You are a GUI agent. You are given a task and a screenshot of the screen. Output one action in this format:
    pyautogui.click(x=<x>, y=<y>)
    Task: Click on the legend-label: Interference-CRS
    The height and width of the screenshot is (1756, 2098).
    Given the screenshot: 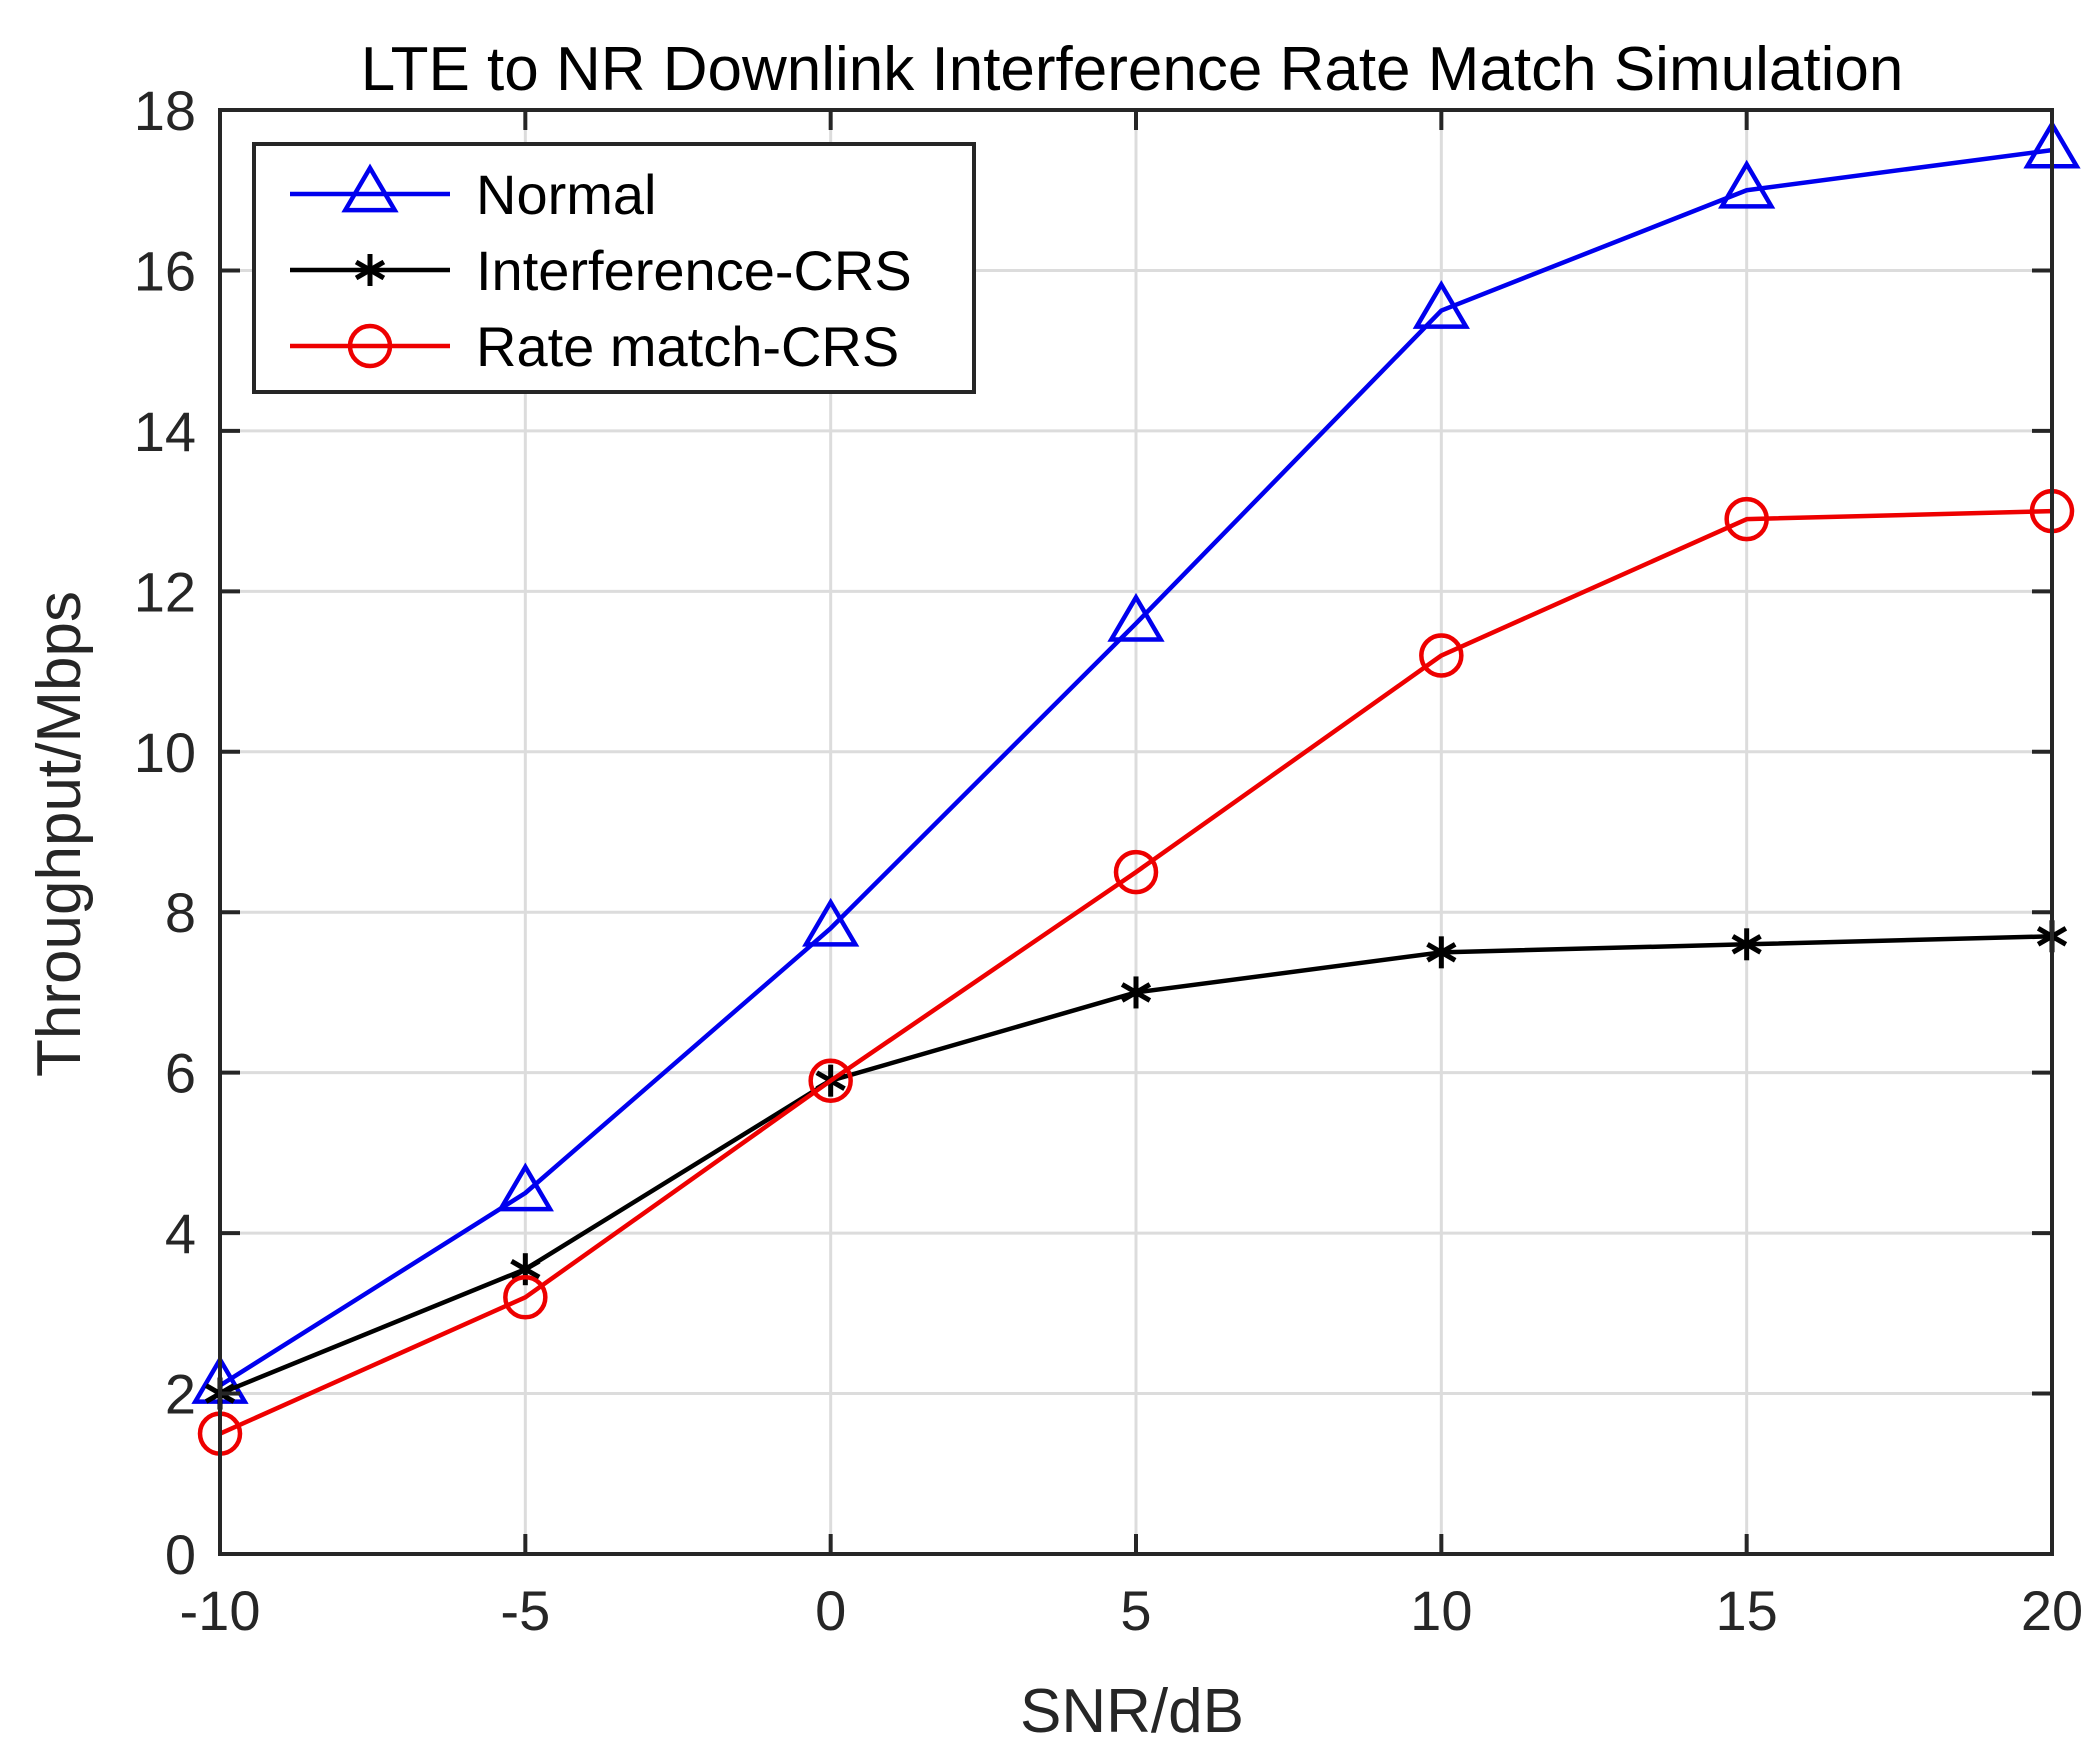 What is the action you would take?
    pyautogui.click(x=694, y=270)
    